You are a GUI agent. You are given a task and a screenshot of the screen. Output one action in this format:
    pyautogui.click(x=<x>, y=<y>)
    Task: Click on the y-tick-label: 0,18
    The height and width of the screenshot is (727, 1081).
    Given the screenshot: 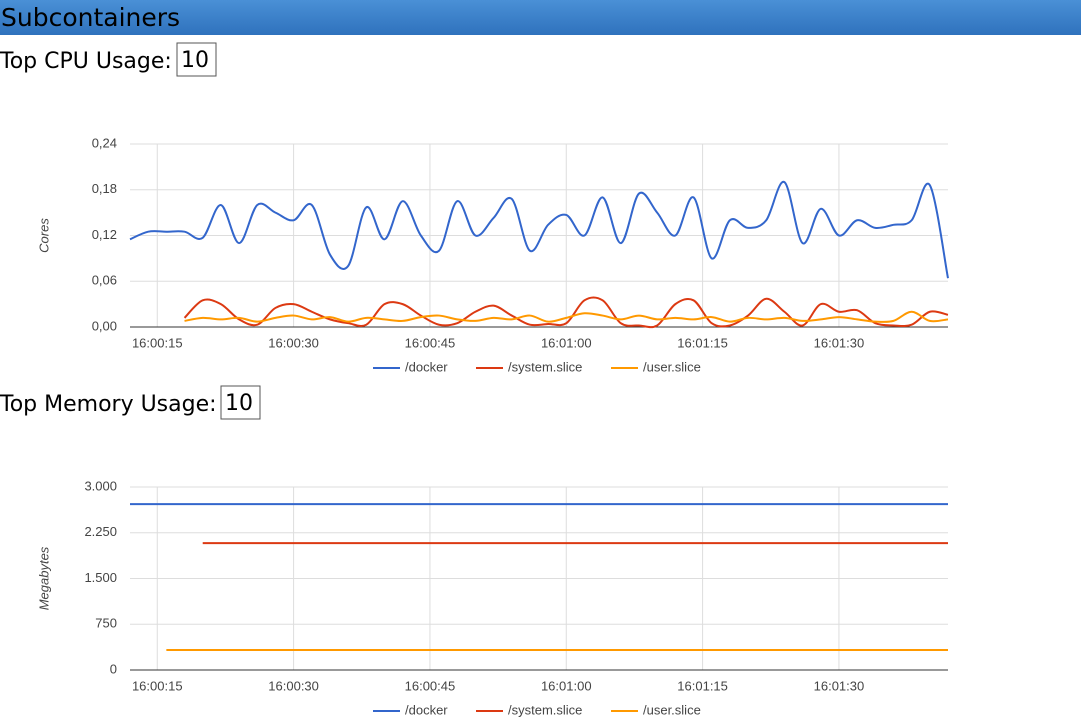 What is the action you would take?
    pyautogui.click(x=104, y=188)
    